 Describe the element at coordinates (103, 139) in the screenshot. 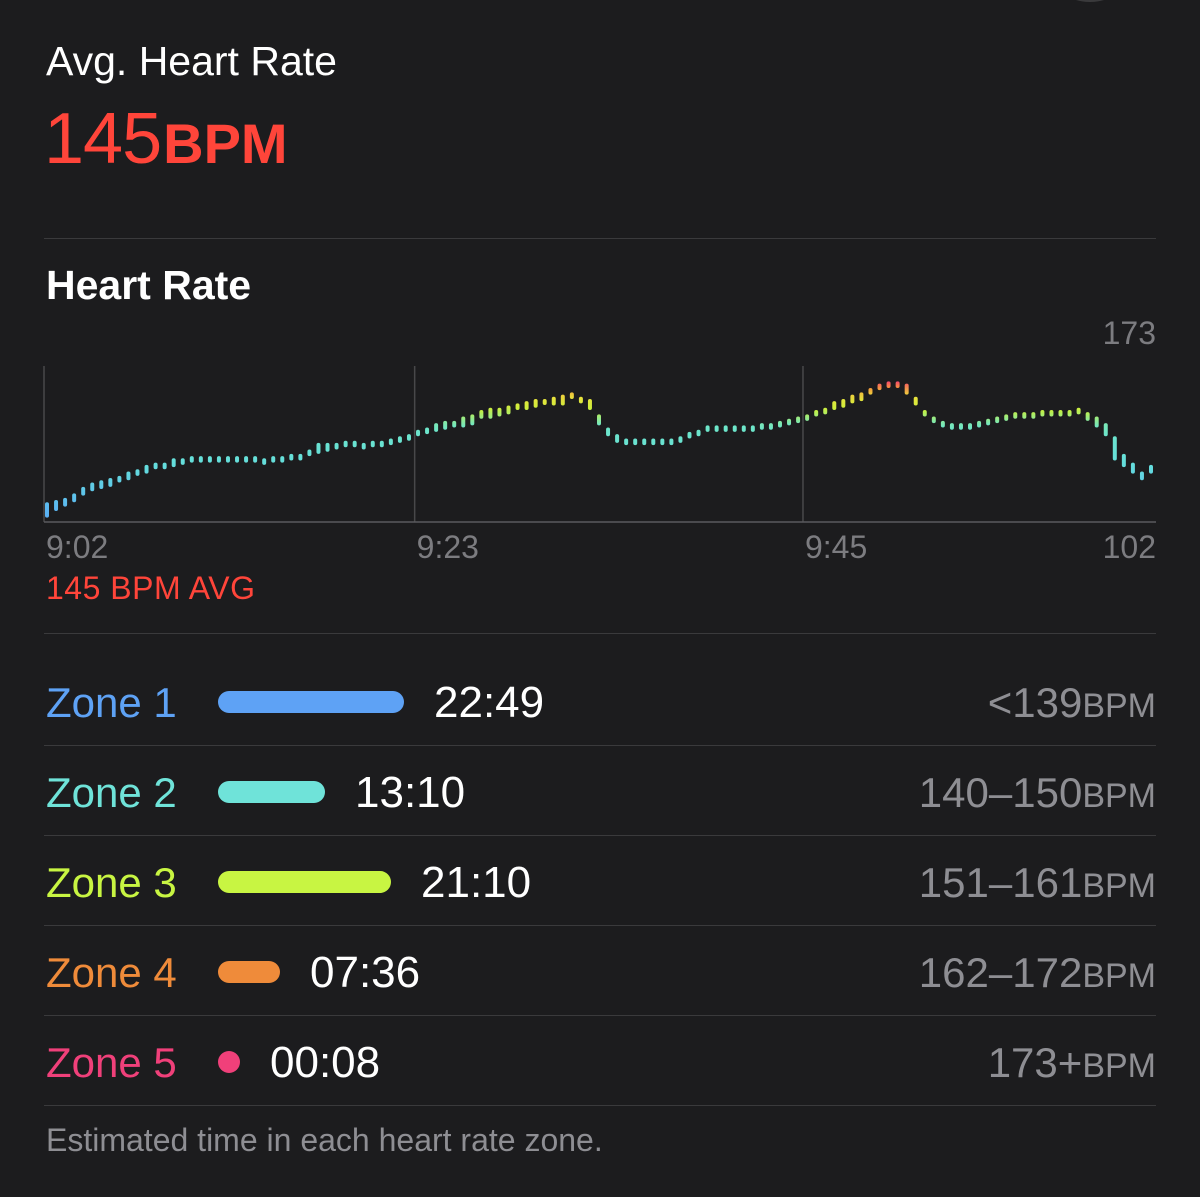

I see `avg-heart-rate-number: 145` at that location.